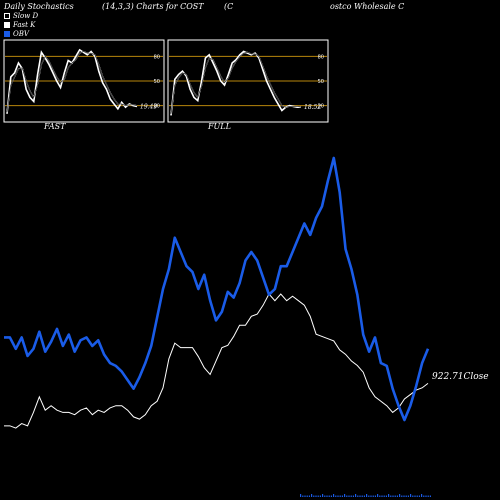  I want to click on close-value-label: 922.71Close, so click(460, 377).